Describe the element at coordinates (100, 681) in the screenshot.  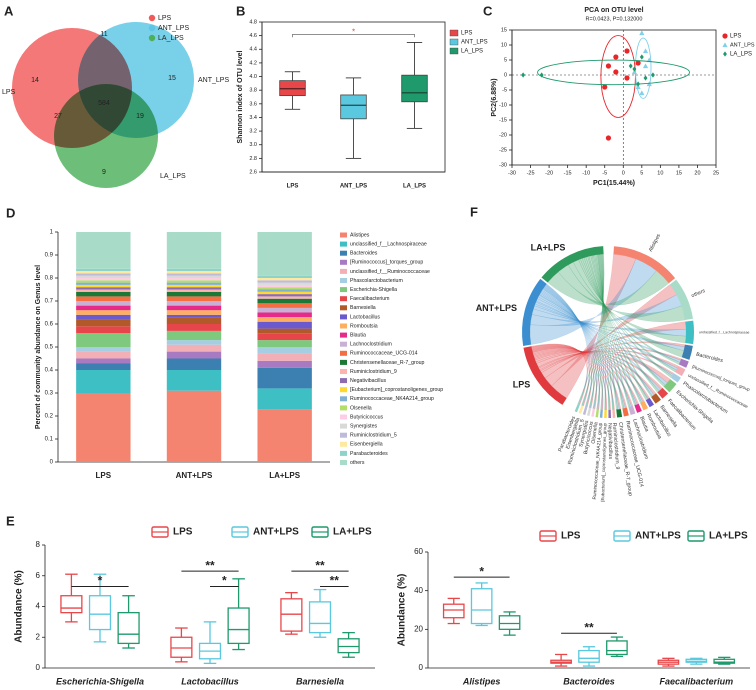
I see `x-tick-label: Escherichia-Shigella` at that location.